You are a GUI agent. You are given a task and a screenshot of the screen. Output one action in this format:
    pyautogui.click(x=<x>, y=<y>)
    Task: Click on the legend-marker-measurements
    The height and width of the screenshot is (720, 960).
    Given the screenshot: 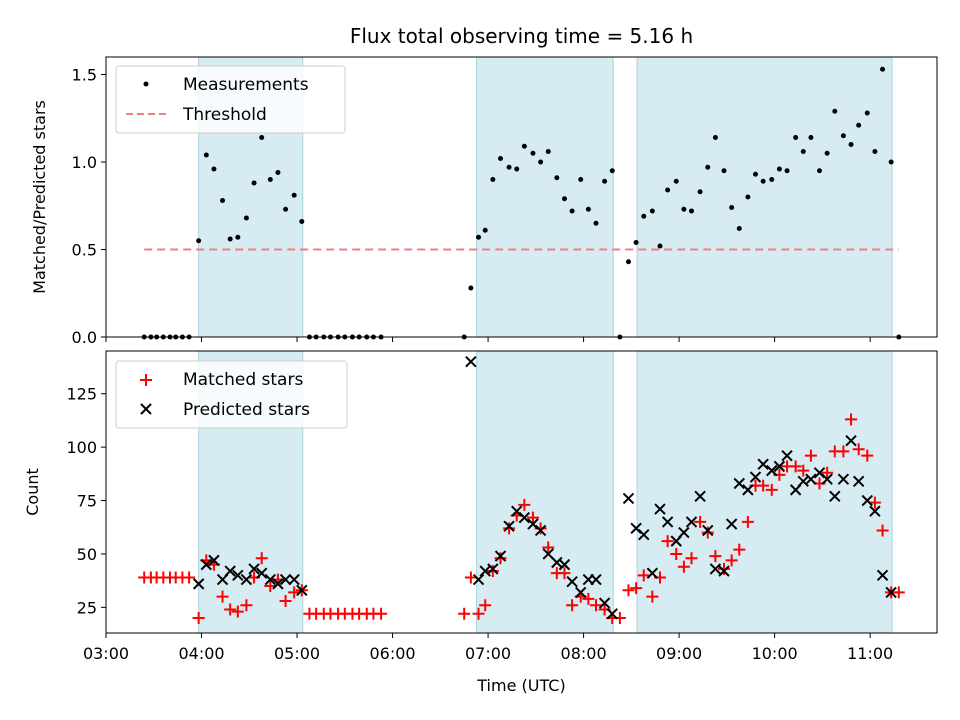 What is the action you would take?
    pyautogui.click(x=146, y=84)
    